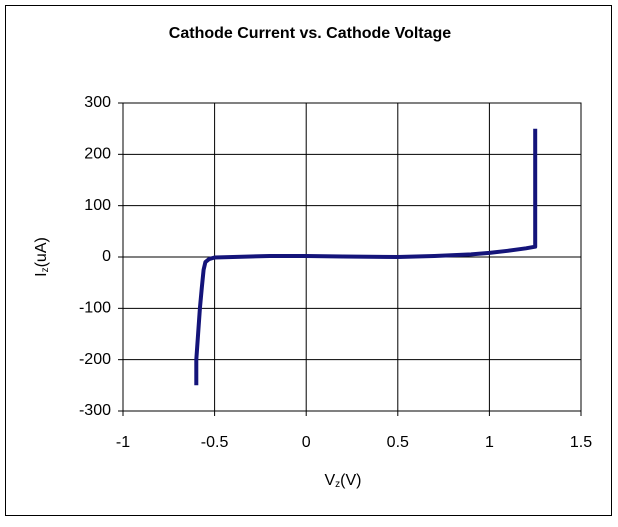 This screenshot has width=618, height=527. I want to click on y-label-rest: (uA), so click(41, 252).